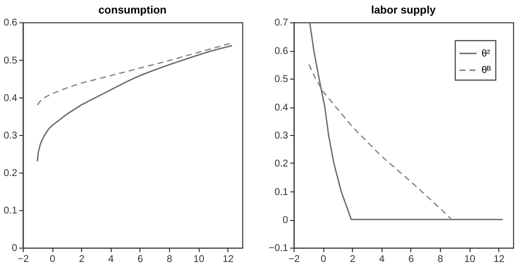 The width and height of the screenshot is (520, 268). Describe the element at coordinates (486, 70) in the screenshot. I see `legend-label: θᴮ` at that location.